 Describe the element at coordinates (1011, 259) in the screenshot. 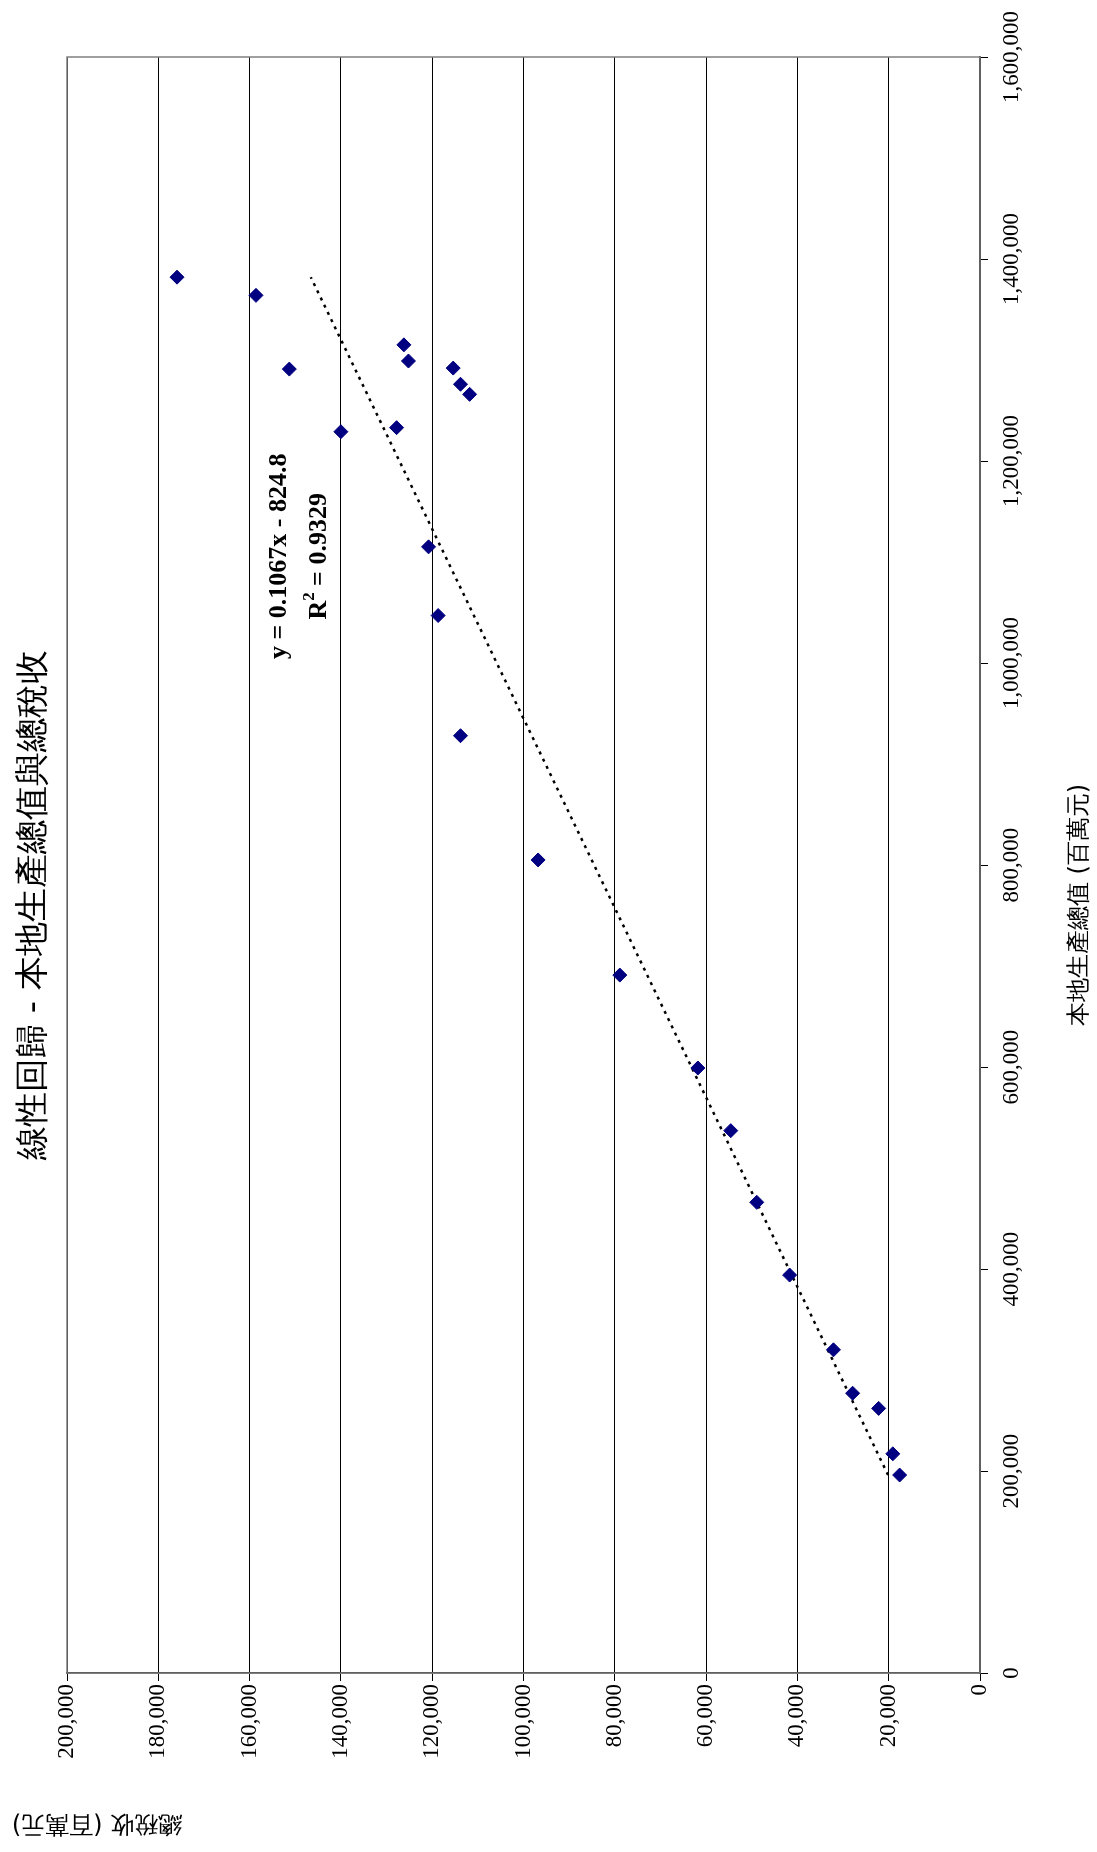

I see `y-tick-label: 1,400,000` at that location.